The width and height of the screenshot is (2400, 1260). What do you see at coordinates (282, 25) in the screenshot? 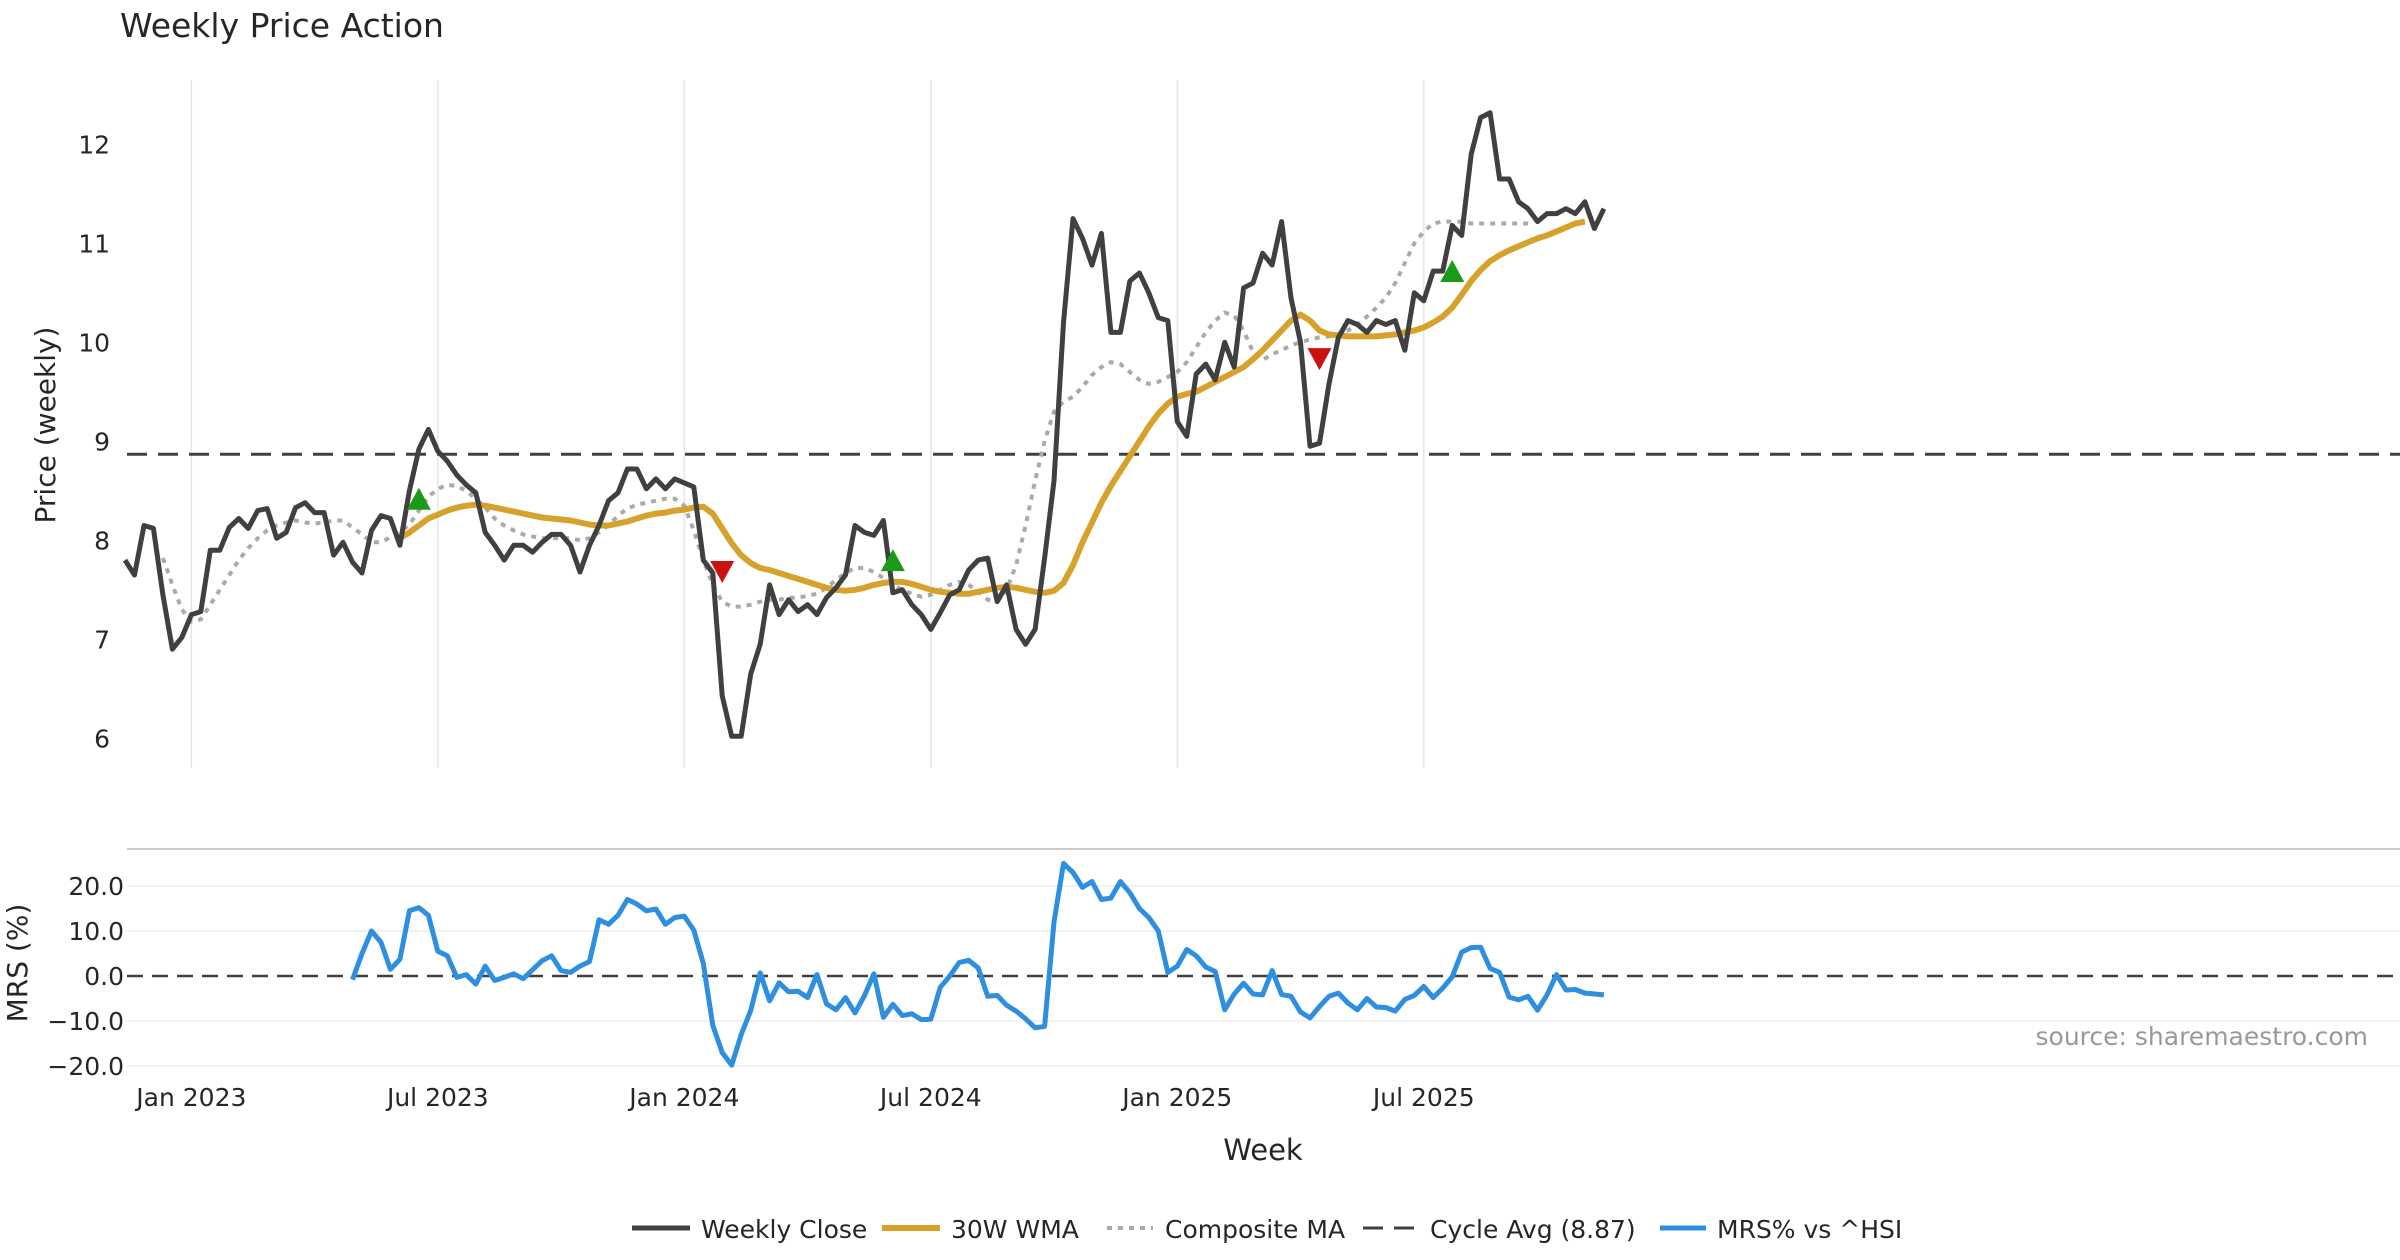
I see `chart-title: Weekly Price Action` at bounding box center [282, 25].